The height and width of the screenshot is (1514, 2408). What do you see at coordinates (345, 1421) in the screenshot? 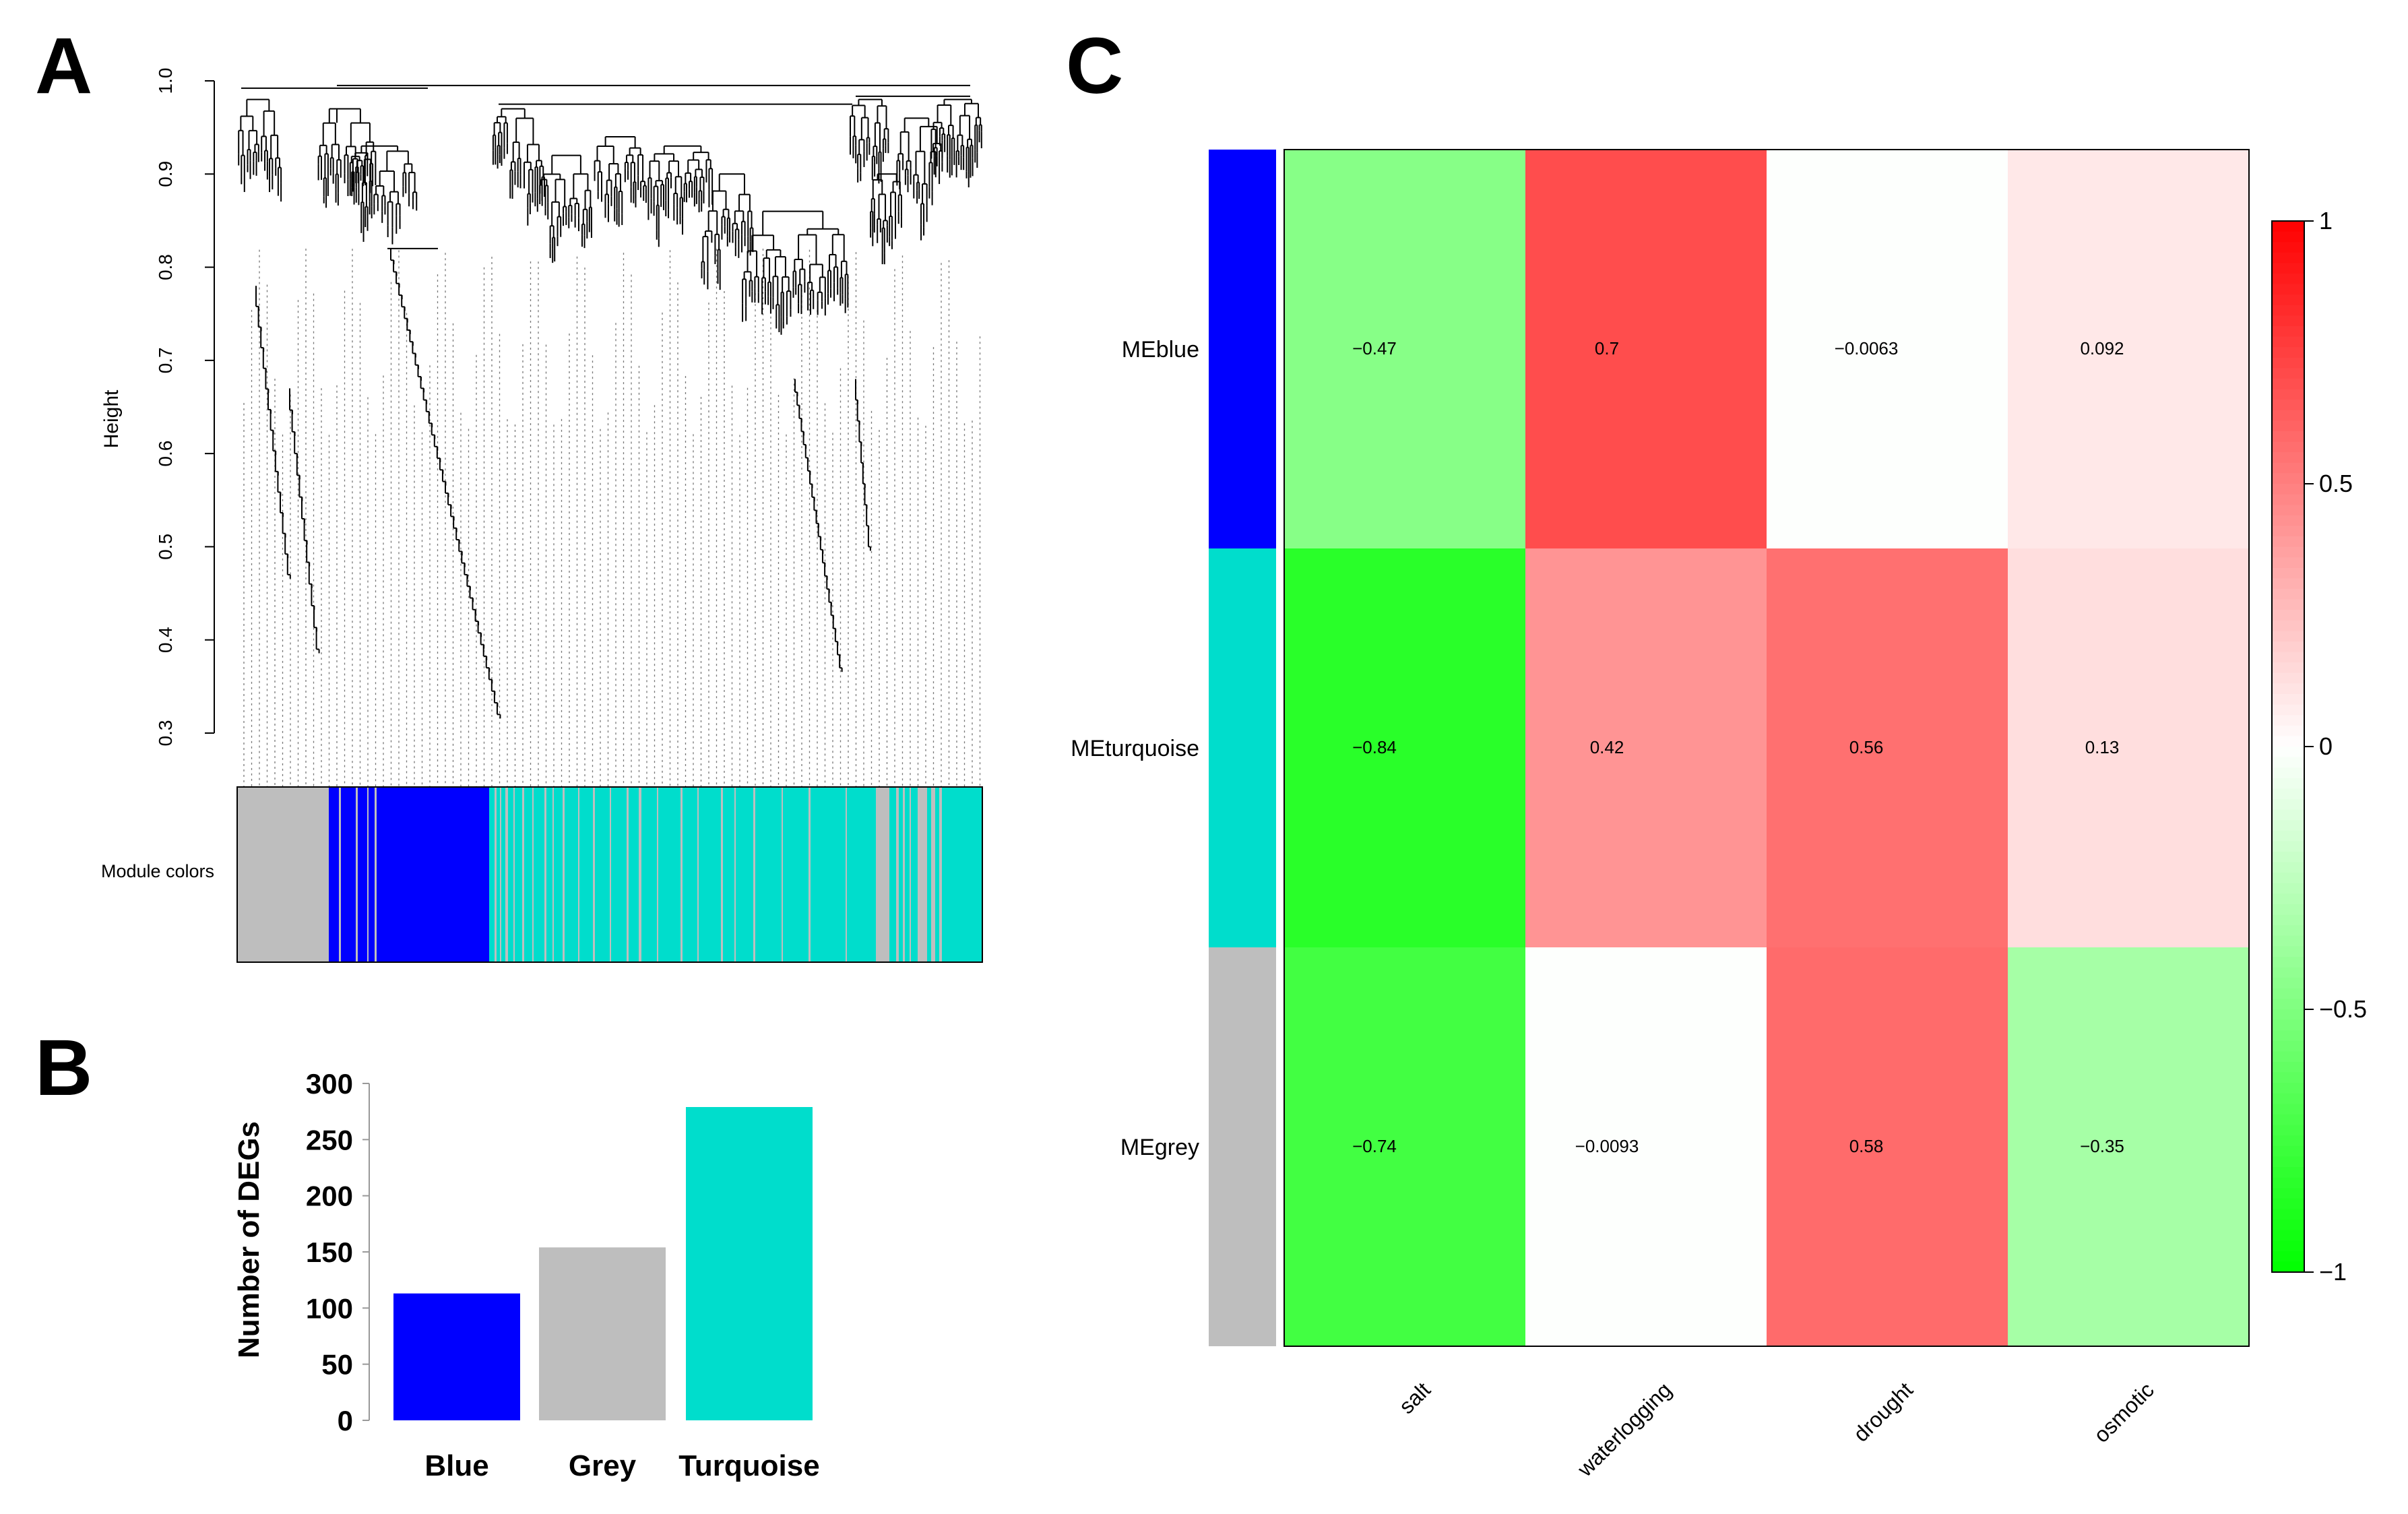
I see `y-tick-label: 0` at bounding box center [345, 1421].